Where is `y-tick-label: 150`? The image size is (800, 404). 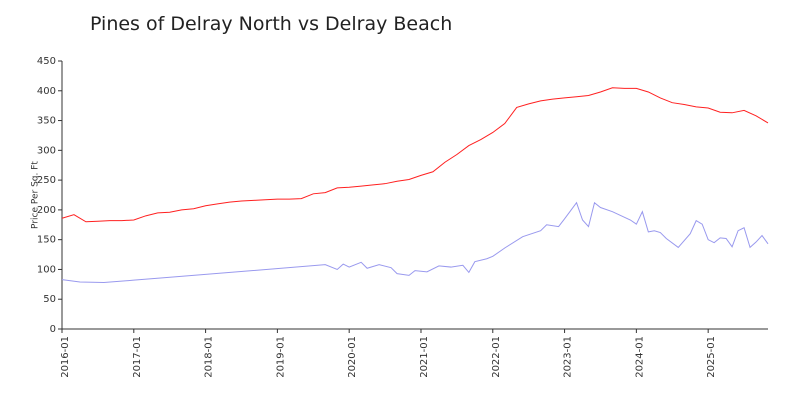
y-tick-label: 150 is located at coordinates (46, 240).